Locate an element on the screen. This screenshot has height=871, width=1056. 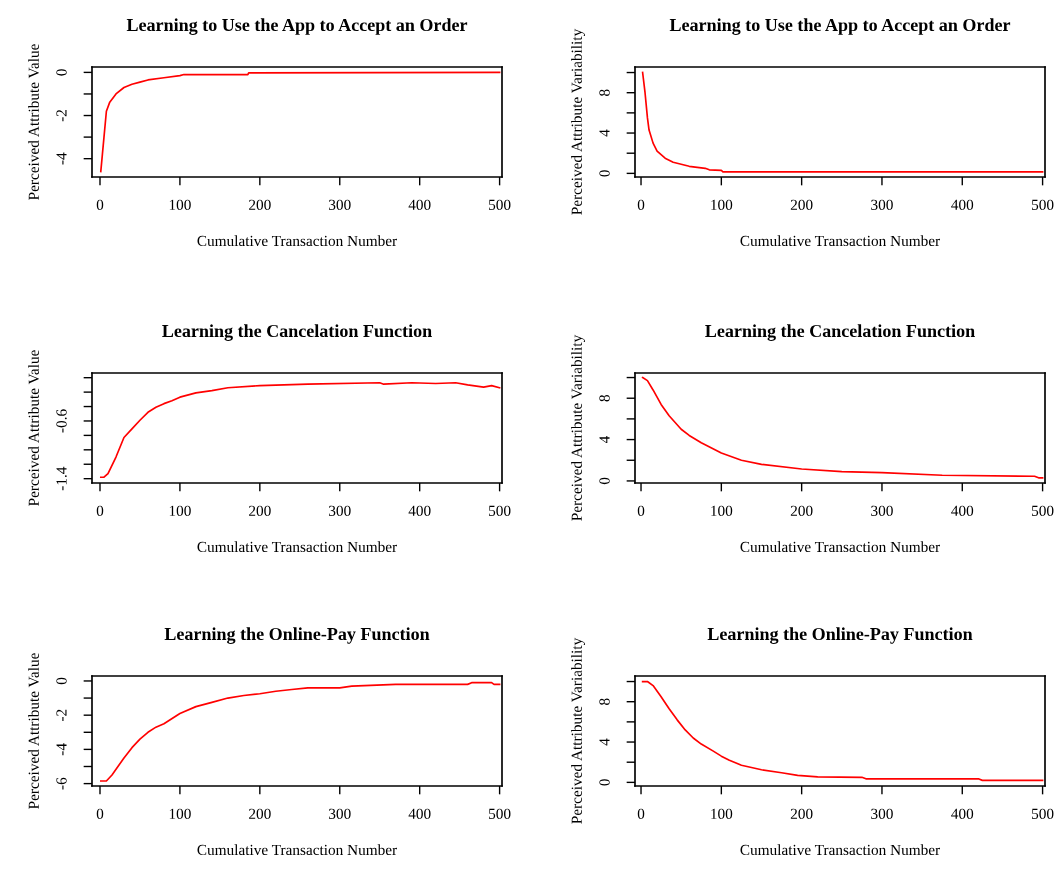
y-tick-label: -1.4 is located at coordinates (61, 478).